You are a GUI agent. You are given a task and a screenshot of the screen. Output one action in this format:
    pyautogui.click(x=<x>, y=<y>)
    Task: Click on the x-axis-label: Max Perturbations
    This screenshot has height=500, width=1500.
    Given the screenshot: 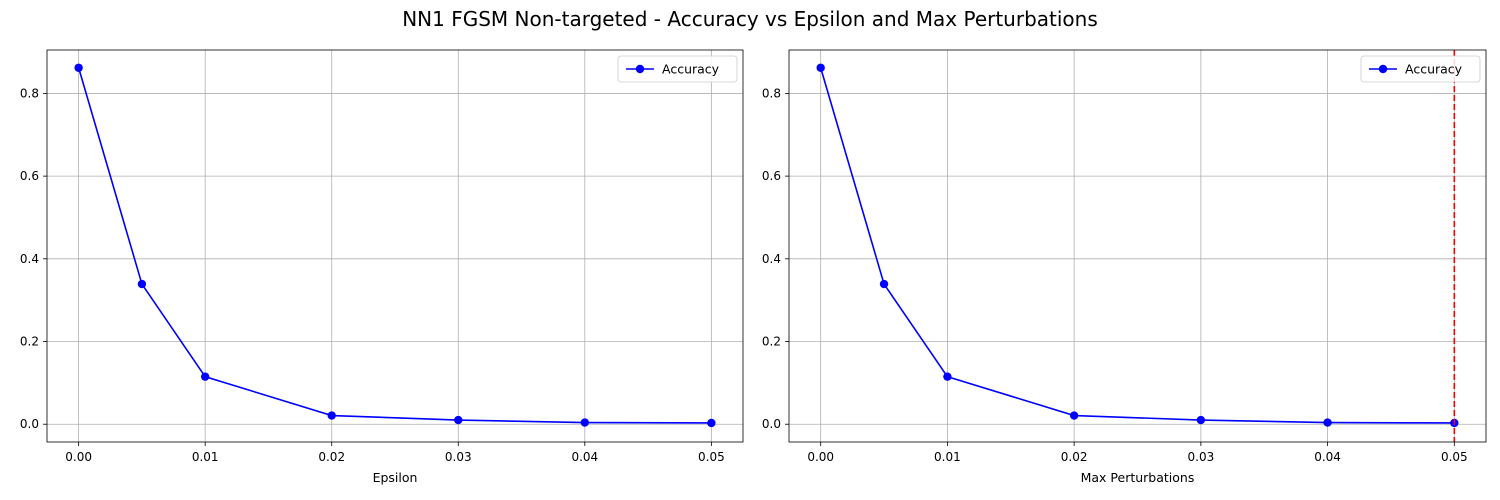 What is the action you would take?
    pyautogui.click(x=1138, y=477)
    